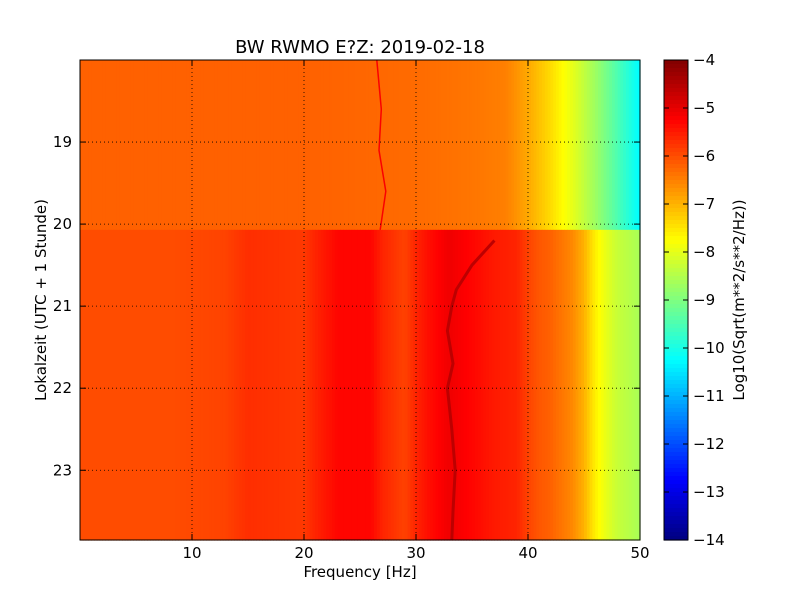 The image size is (800, 600). I want to click on x-axis-label: Frequency [Hz], so click(359, 572).